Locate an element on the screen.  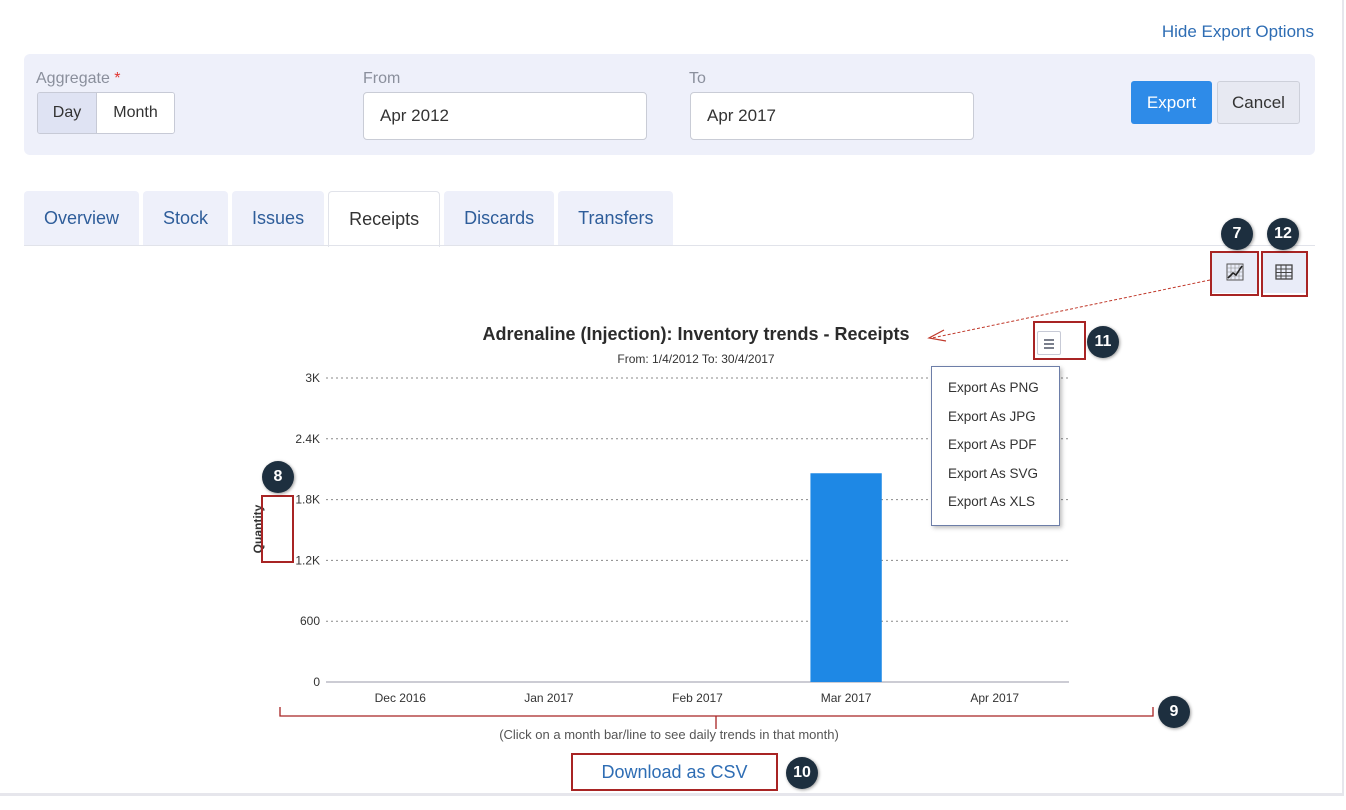
tab-divider is located at coordinates (669, 245).